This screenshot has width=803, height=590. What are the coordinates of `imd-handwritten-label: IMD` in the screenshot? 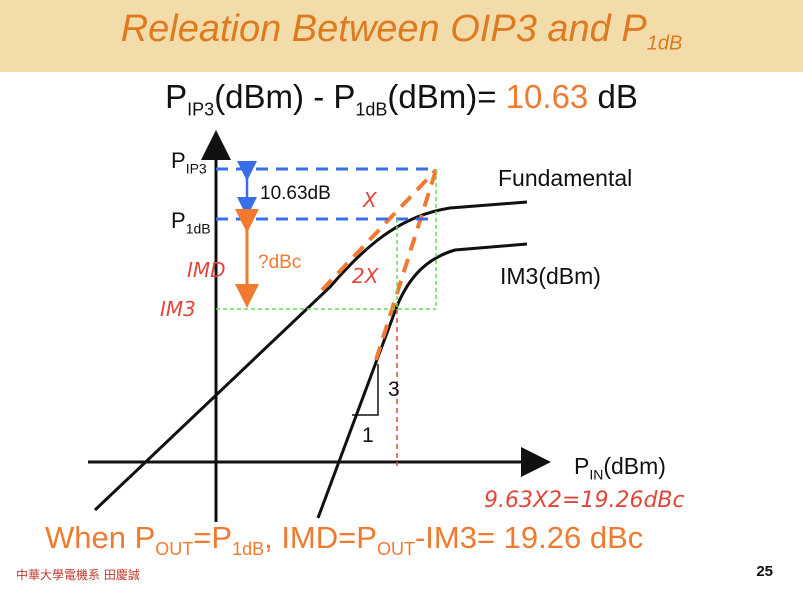 It's located at (206, 270).